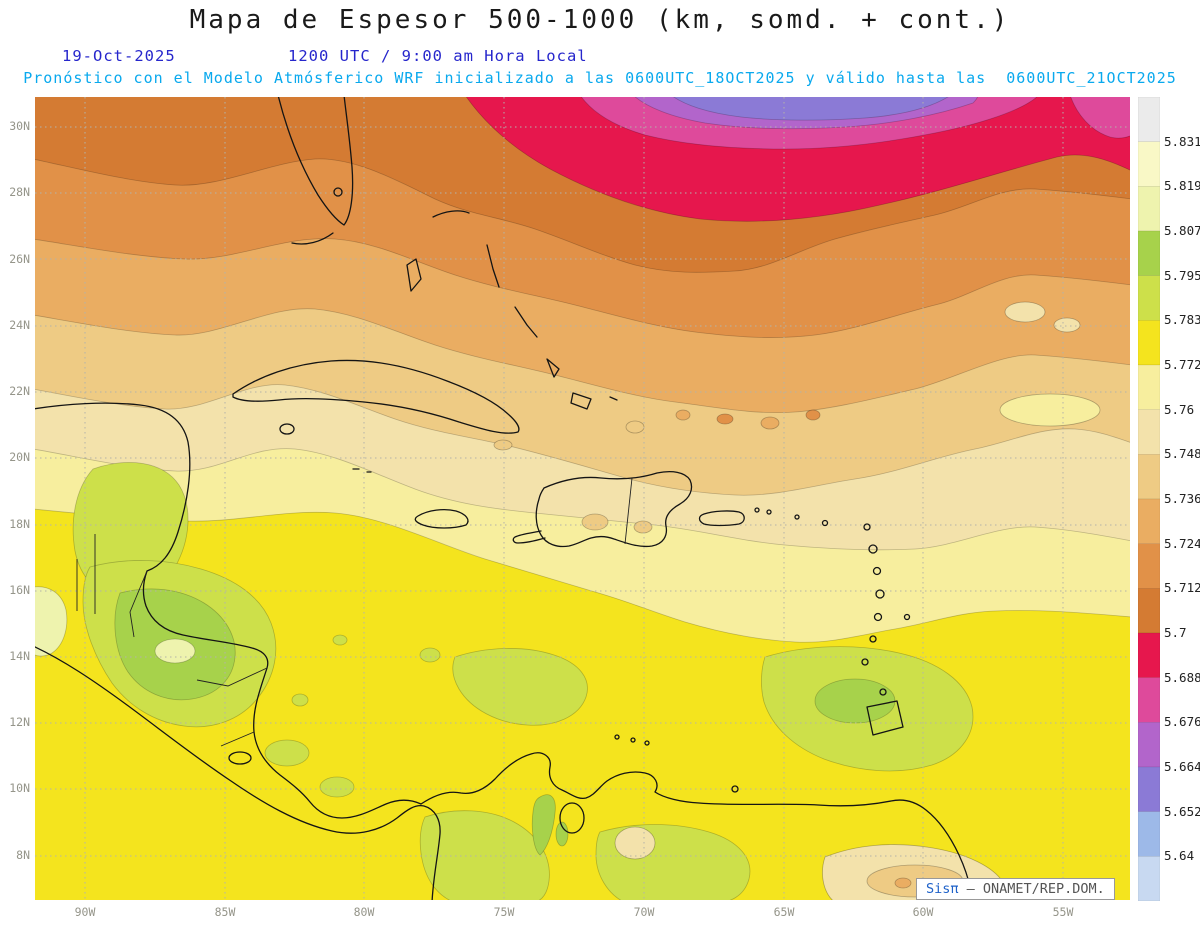 The width and height of the screenshot is (1200, 927). I want to click on contour-spot-guyana-orange, so click(903, 883).